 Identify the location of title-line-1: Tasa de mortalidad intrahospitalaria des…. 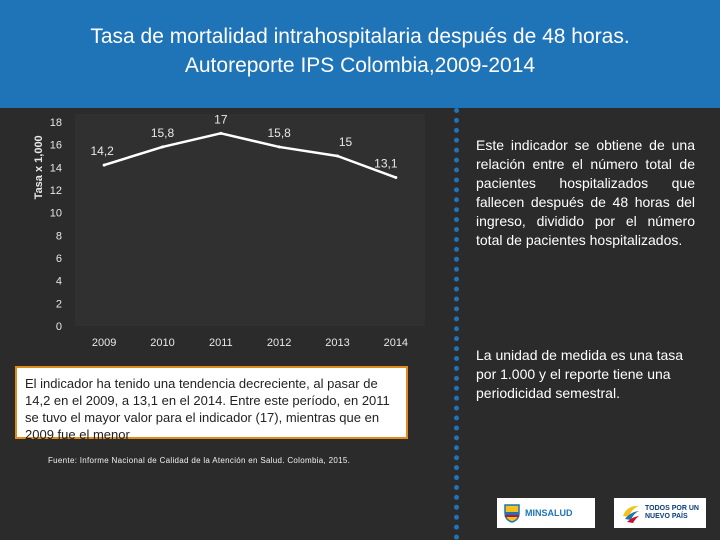
(360, 36).